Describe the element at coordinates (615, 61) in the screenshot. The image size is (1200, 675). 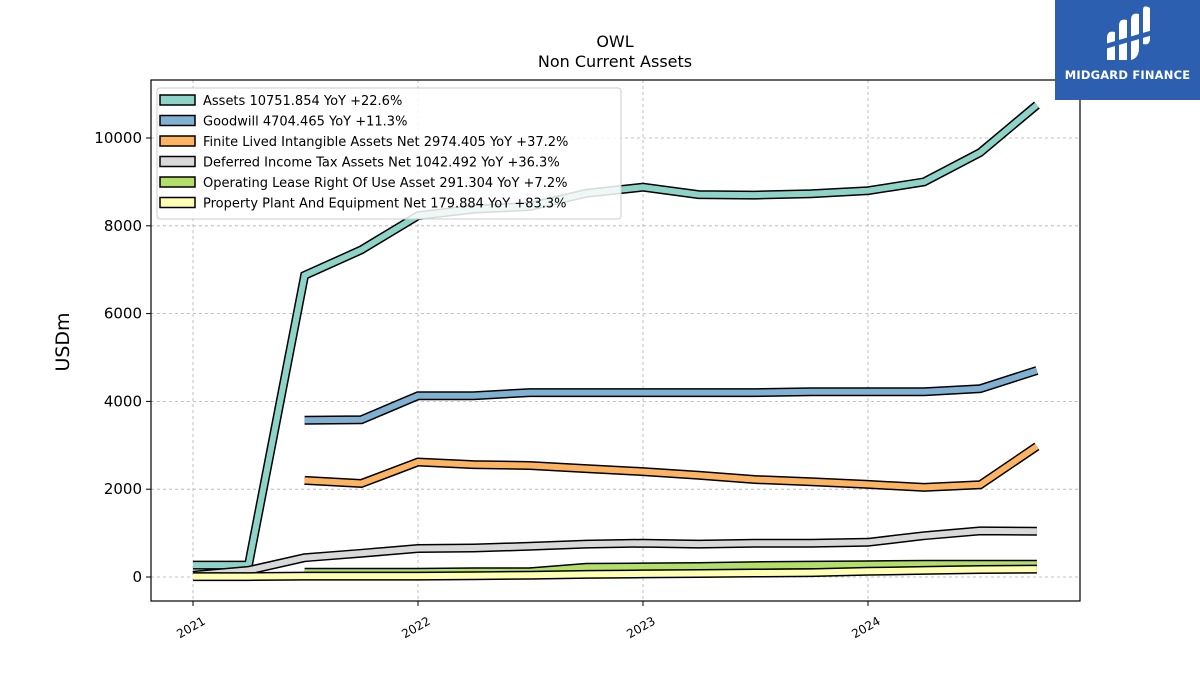
I see `chart-subtitle: Non Current Assets` at that location.